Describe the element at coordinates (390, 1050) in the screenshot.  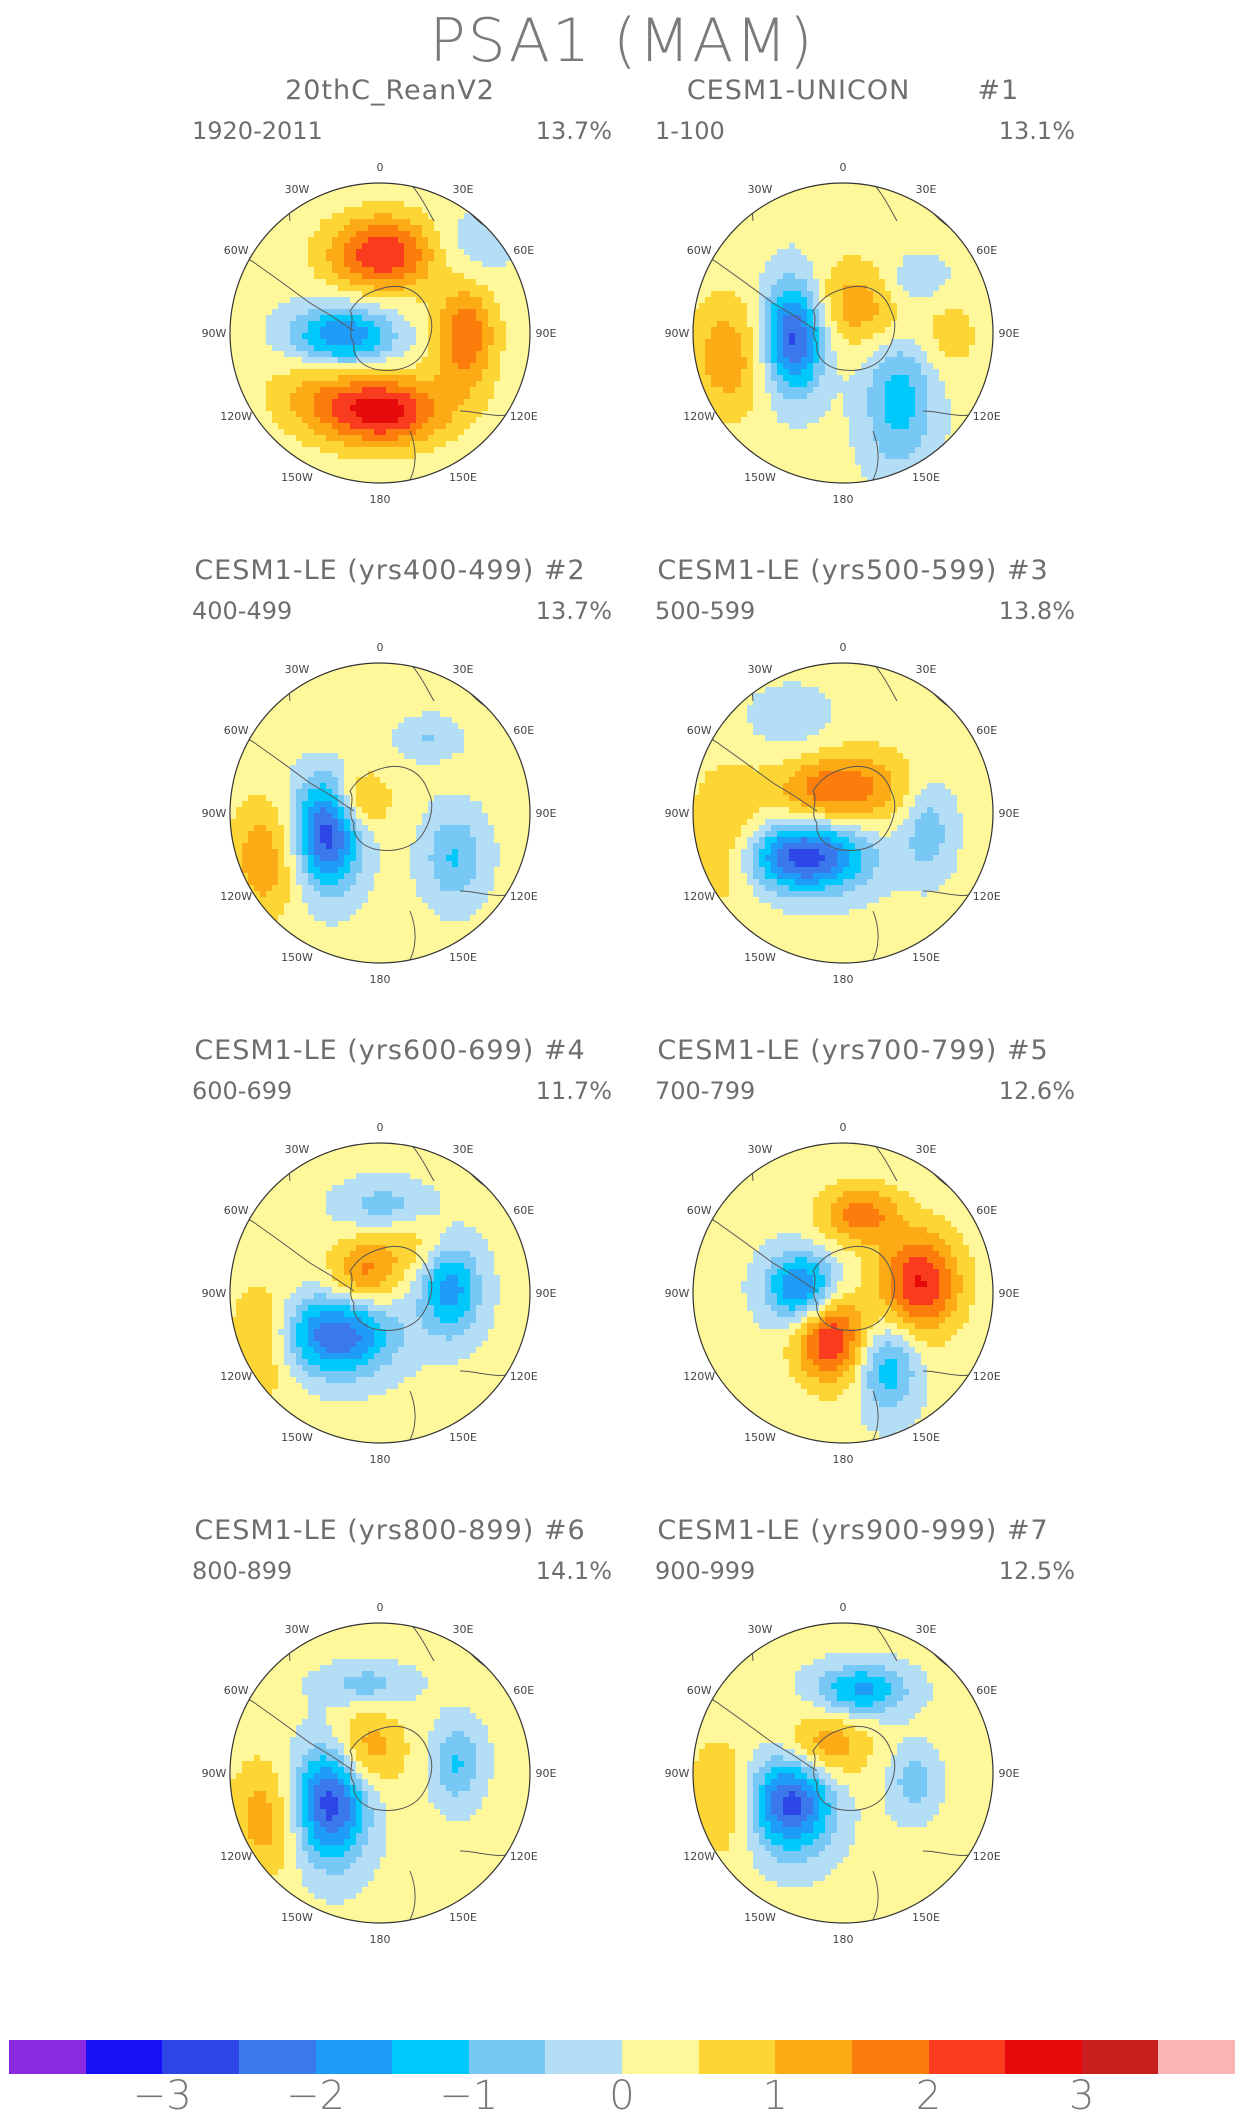
I see `panel-title: CESM1-LE (yrs600-699) #4` at that location.